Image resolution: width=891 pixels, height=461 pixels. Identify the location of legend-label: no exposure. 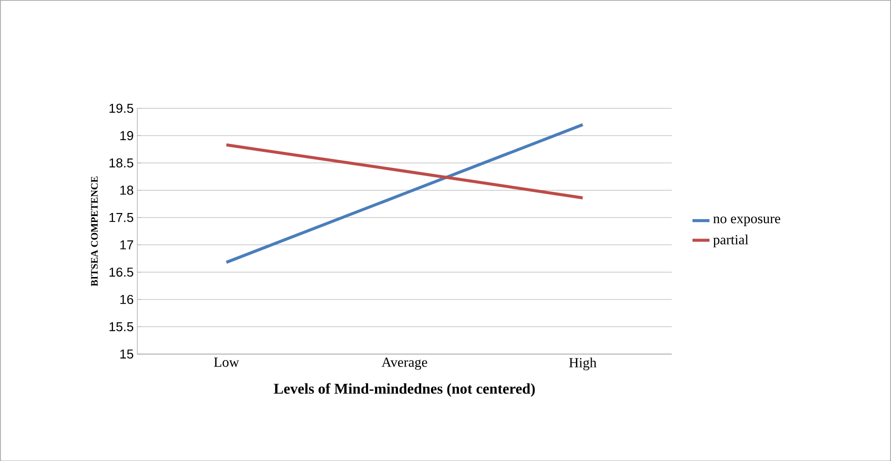
(746, 221).